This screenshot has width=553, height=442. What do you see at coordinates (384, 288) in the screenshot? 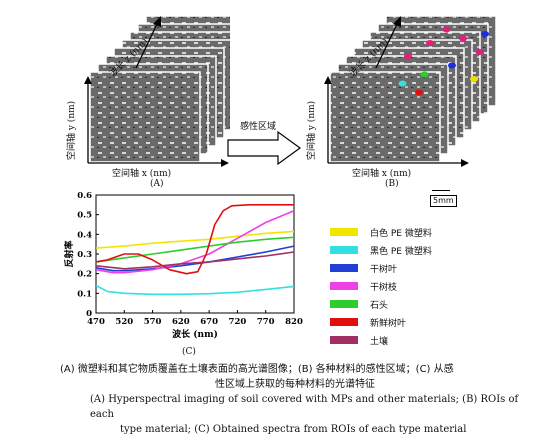
I see `legend-label: 干树枝` at bounding box center [384, 288].